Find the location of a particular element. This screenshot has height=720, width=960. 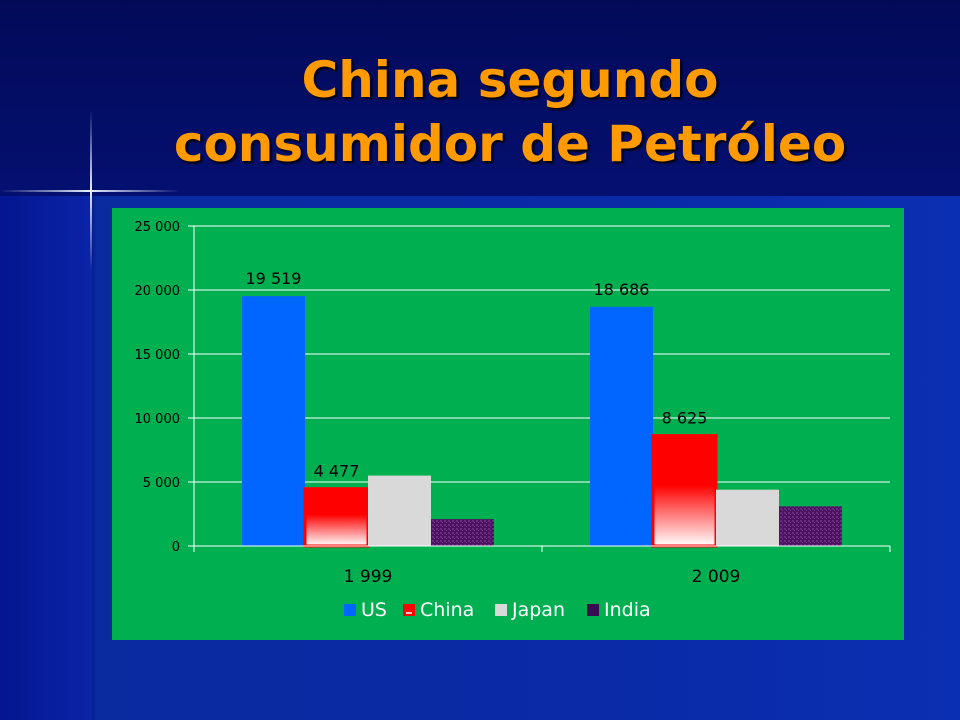

legend-label-india: India is located at coordinates (627, 610).